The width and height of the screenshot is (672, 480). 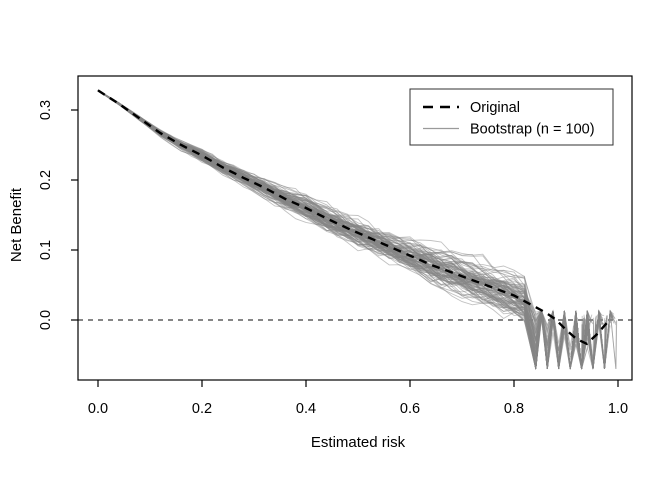 I want to click on y-tick-label: 0.1, so click(x=46, y=250).